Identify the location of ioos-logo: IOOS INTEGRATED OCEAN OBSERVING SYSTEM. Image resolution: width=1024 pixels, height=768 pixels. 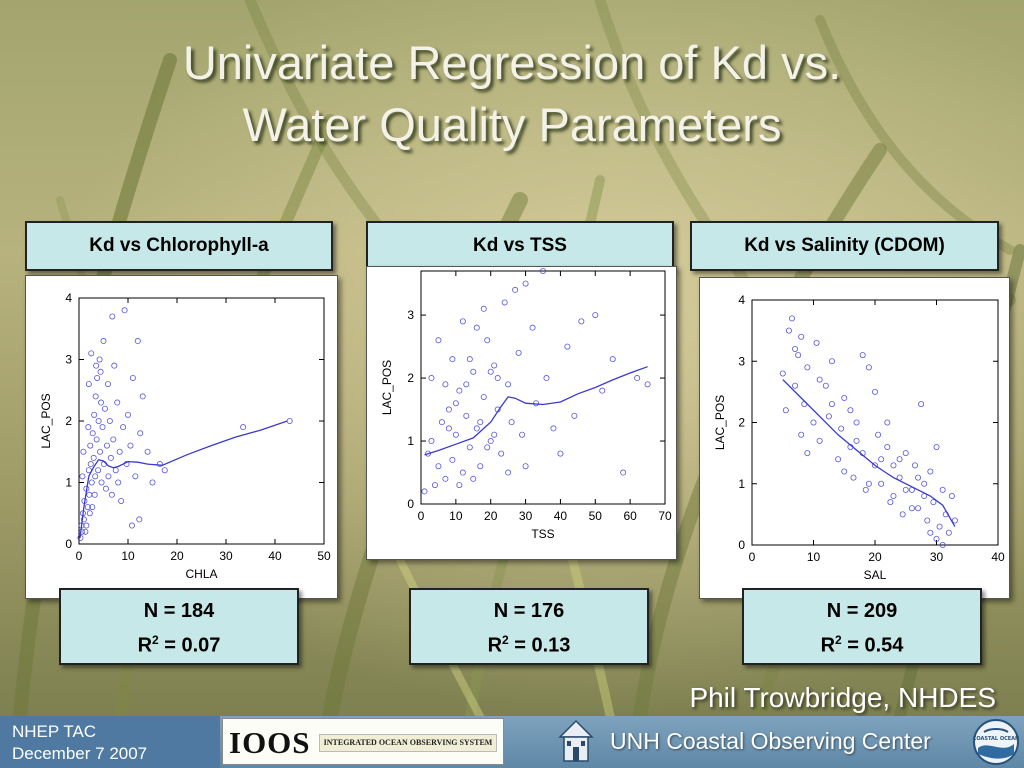
(363, 741).